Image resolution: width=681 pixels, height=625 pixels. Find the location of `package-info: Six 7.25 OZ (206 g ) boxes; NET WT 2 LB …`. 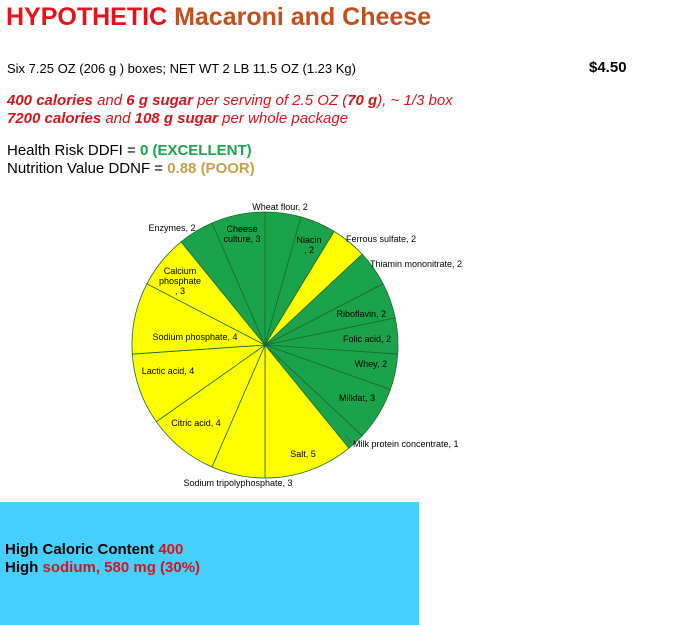

package-info: Six 7.25 OZ (206 g ) boxes; NET WT 2 LB … is located at coordinates (181, 68).